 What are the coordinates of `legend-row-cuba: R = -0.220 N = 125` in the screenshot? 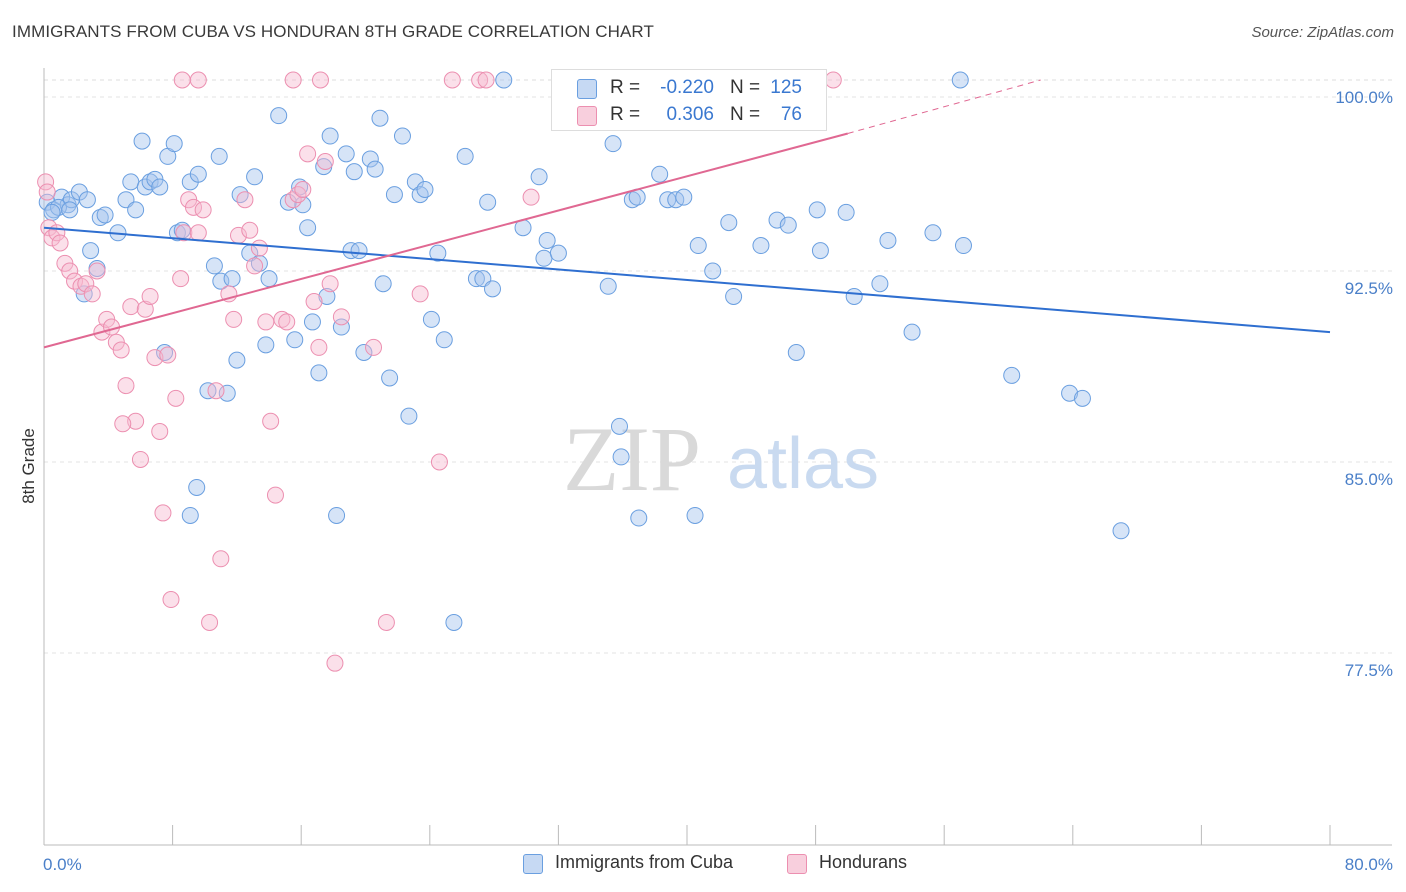 It's located at (689, 88).